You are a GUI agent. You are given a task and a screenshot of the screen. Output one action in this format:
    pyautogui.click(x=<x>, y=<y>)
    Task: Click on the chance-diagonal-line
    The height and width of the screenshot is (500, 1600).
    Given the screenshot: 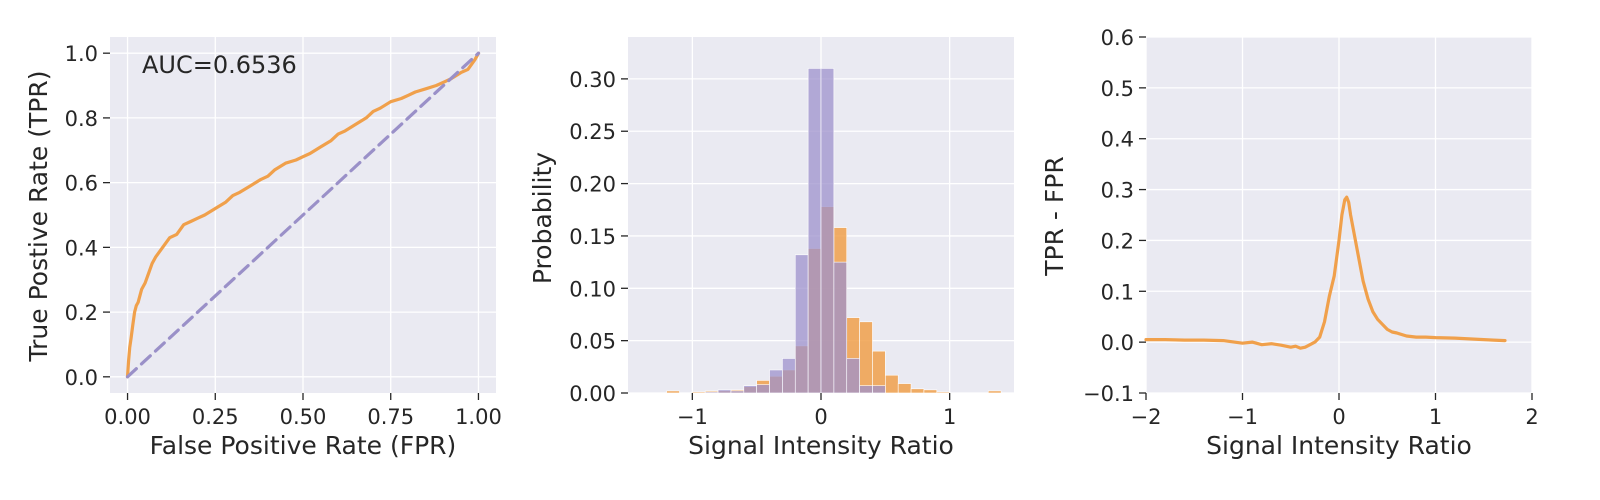 What is the action you would take?
    pyautogui.click(x=303, y=215)
    